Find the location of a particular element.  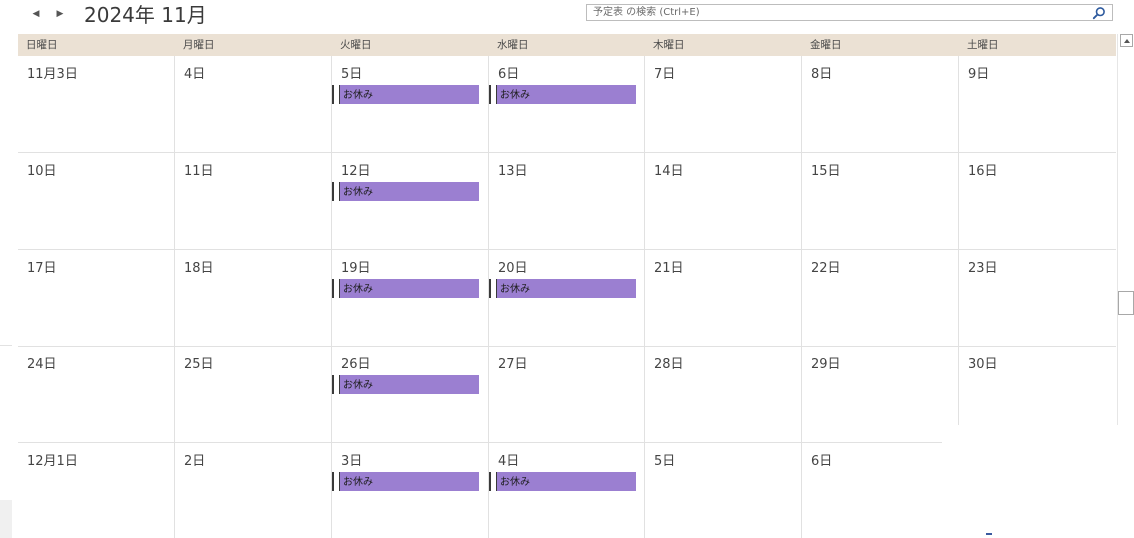

overlay-panel is located at coordinates (1038, 481).